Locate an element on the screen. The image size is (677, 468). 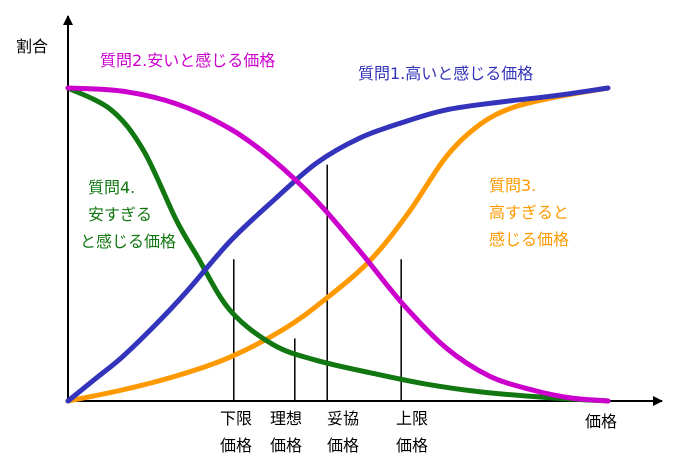
series-label-q1: 質問1.高いと感じる価格 is located at coordinates (445, 73).